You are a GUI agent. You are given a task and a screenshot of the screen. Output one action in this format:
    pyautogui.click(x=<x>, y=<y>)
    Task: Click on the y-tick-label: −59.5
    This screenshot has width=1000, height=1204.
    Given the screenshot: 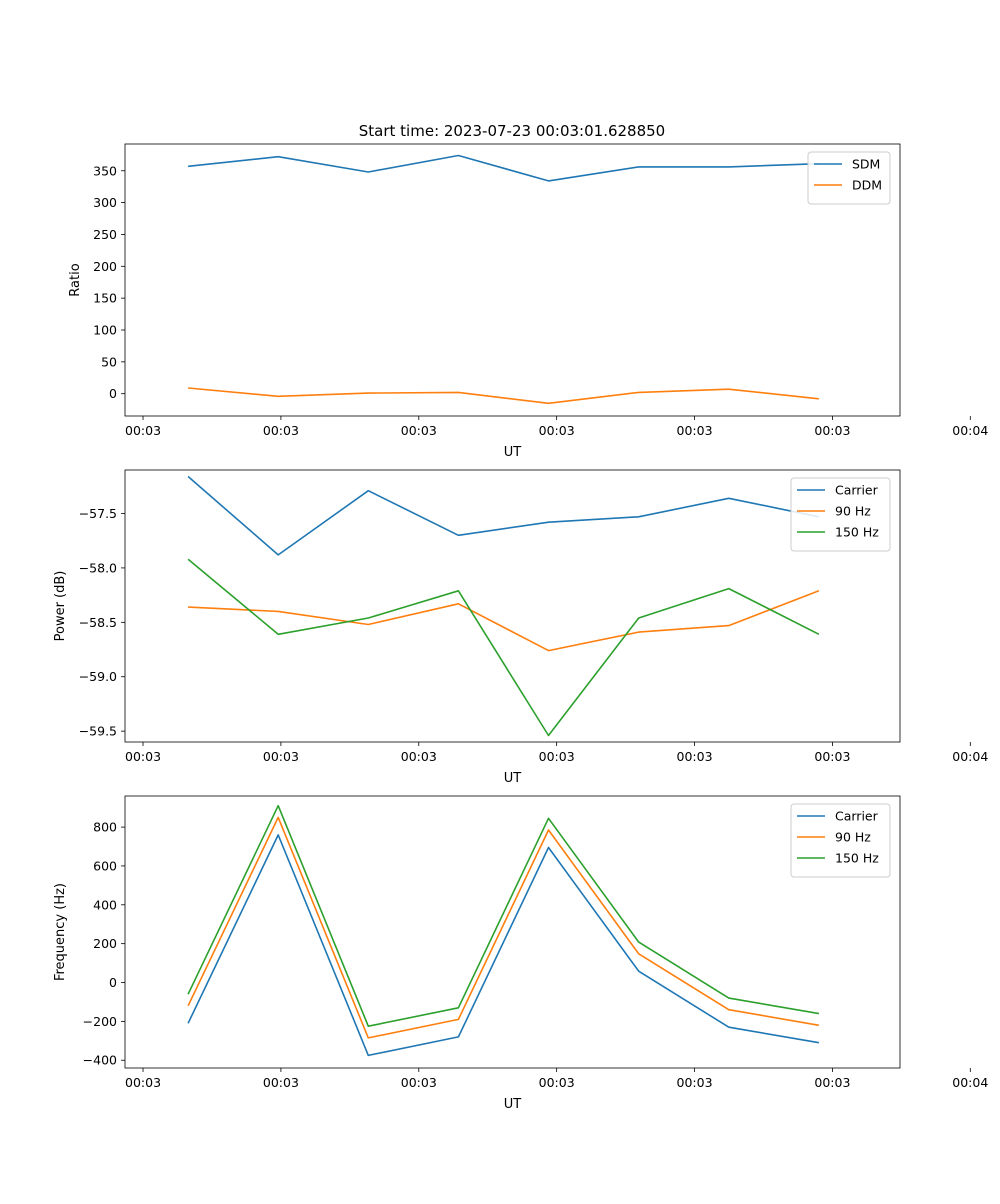 What is the action you would take?
    pyautogui.click(x=98, y=731)
    